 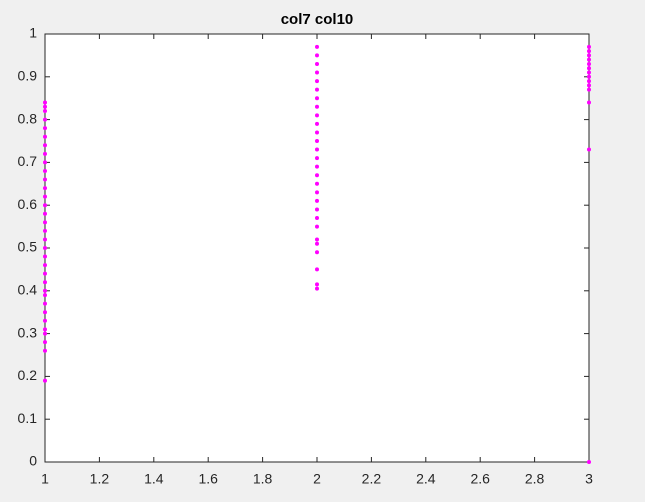 I want to click on x-tick-label: 1.2, so click(x=100, y=479).